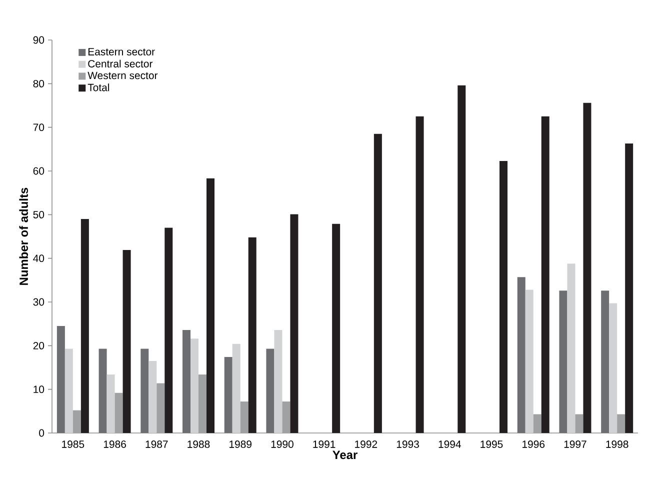  I want to click on y-tick-label: 80, so click(38, 84).